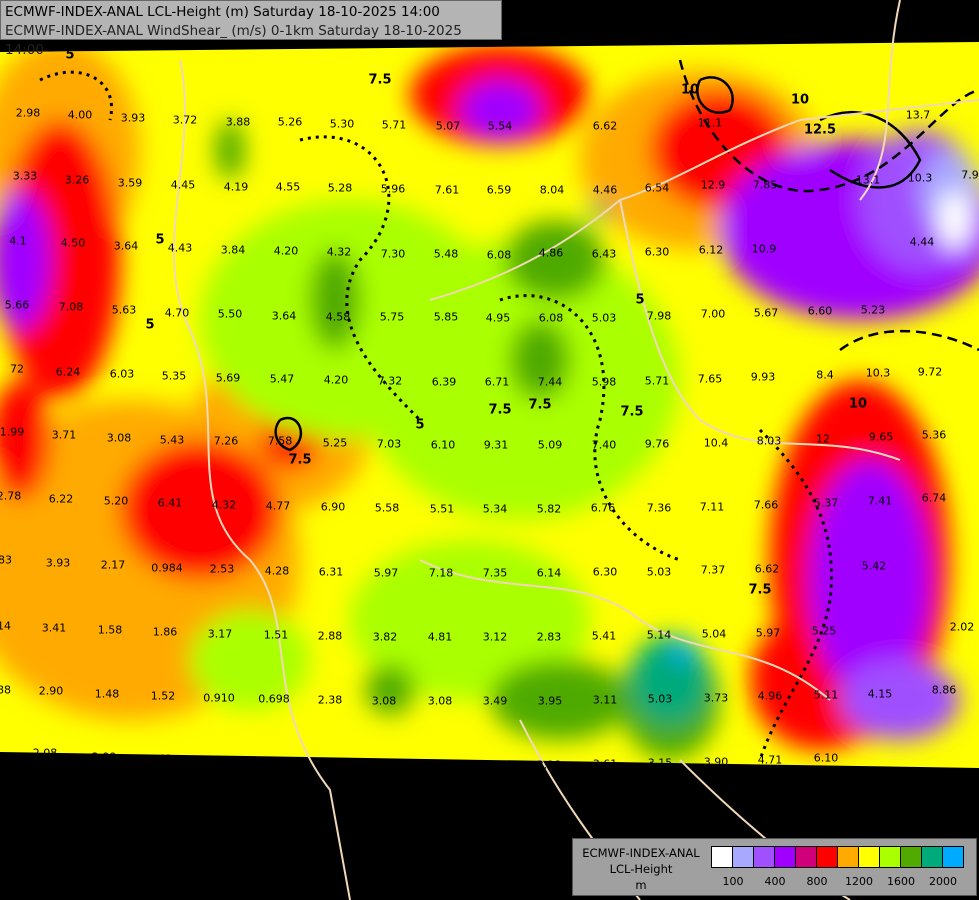  I want to click on legend-tick-label: 1200, so click(859, 881).